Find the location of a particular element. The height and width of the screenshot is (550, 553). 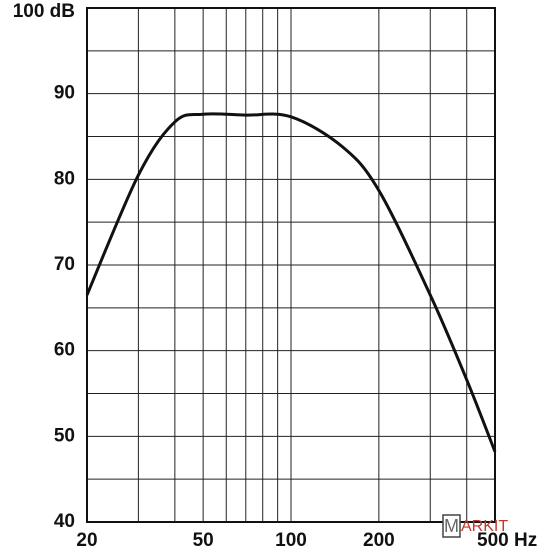

x-tick-label: 20 is located at coordinates (86, 540).